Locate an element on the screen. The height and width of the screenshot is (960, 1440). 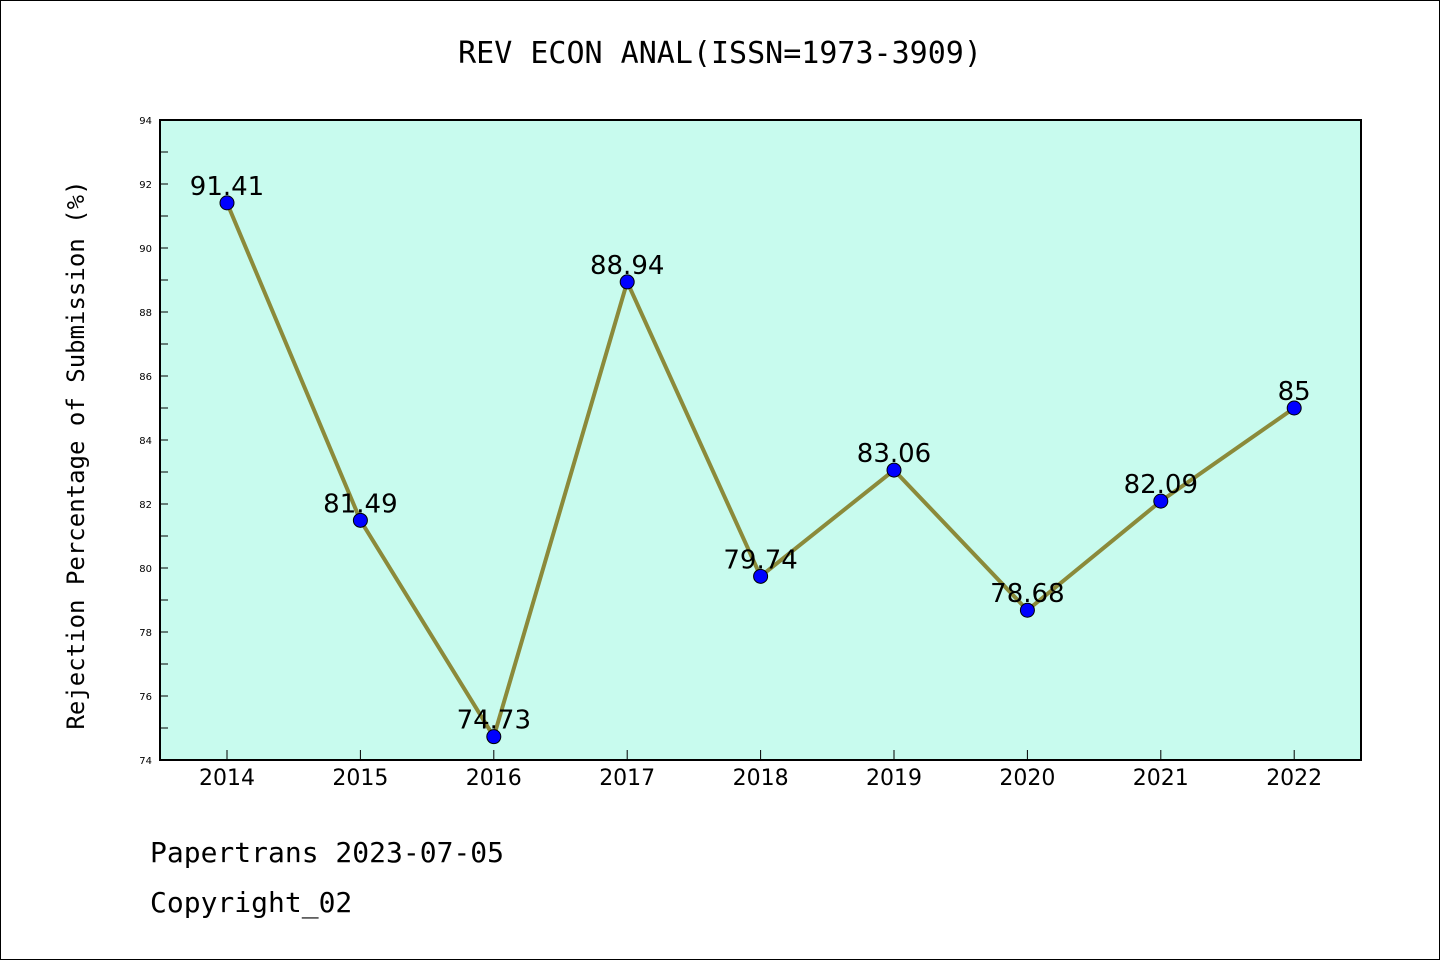
data-label: 78.68 is located at coordinates (1027, 594).